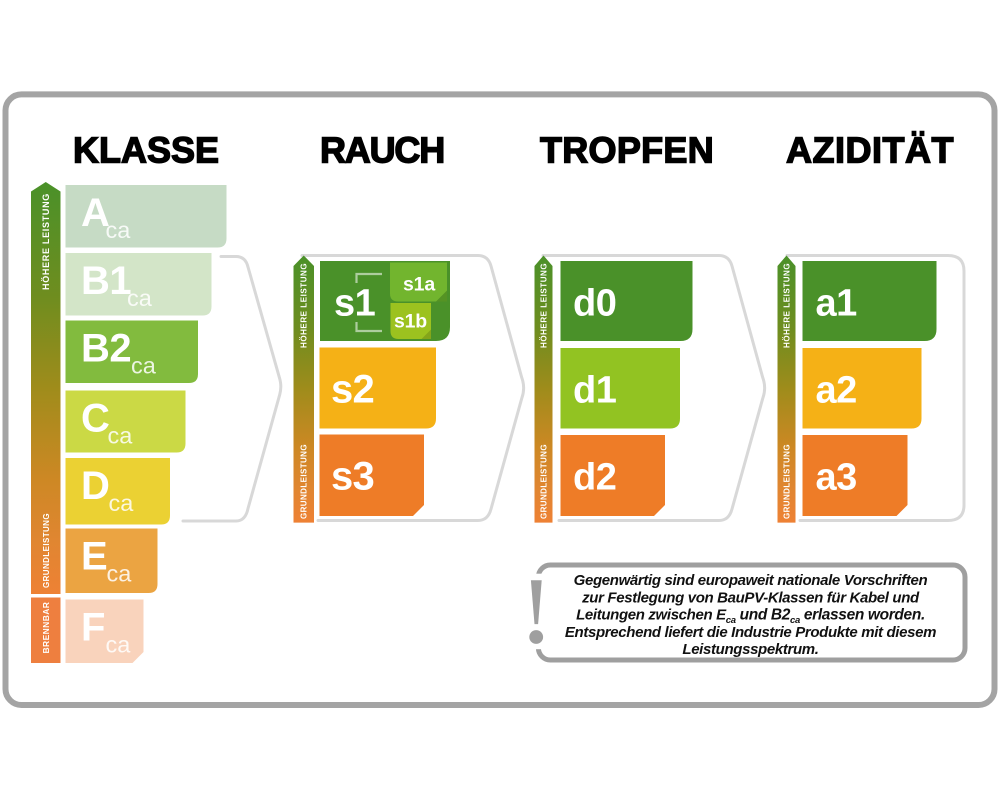 The height and width of the screenshot is (800, 1000). What do you see at coordinates (95, 213) in the screenshot?
I see `svg-text: A` at bounding box center [95, 213].